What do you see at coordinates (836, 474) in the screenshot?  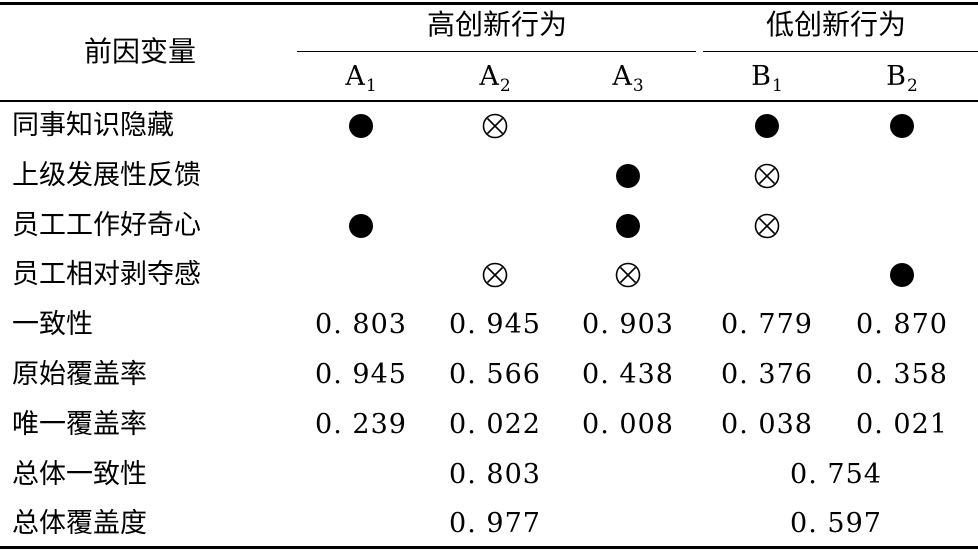 I see `overall-low-value: 0. 754` at bounding box center [836, 474].